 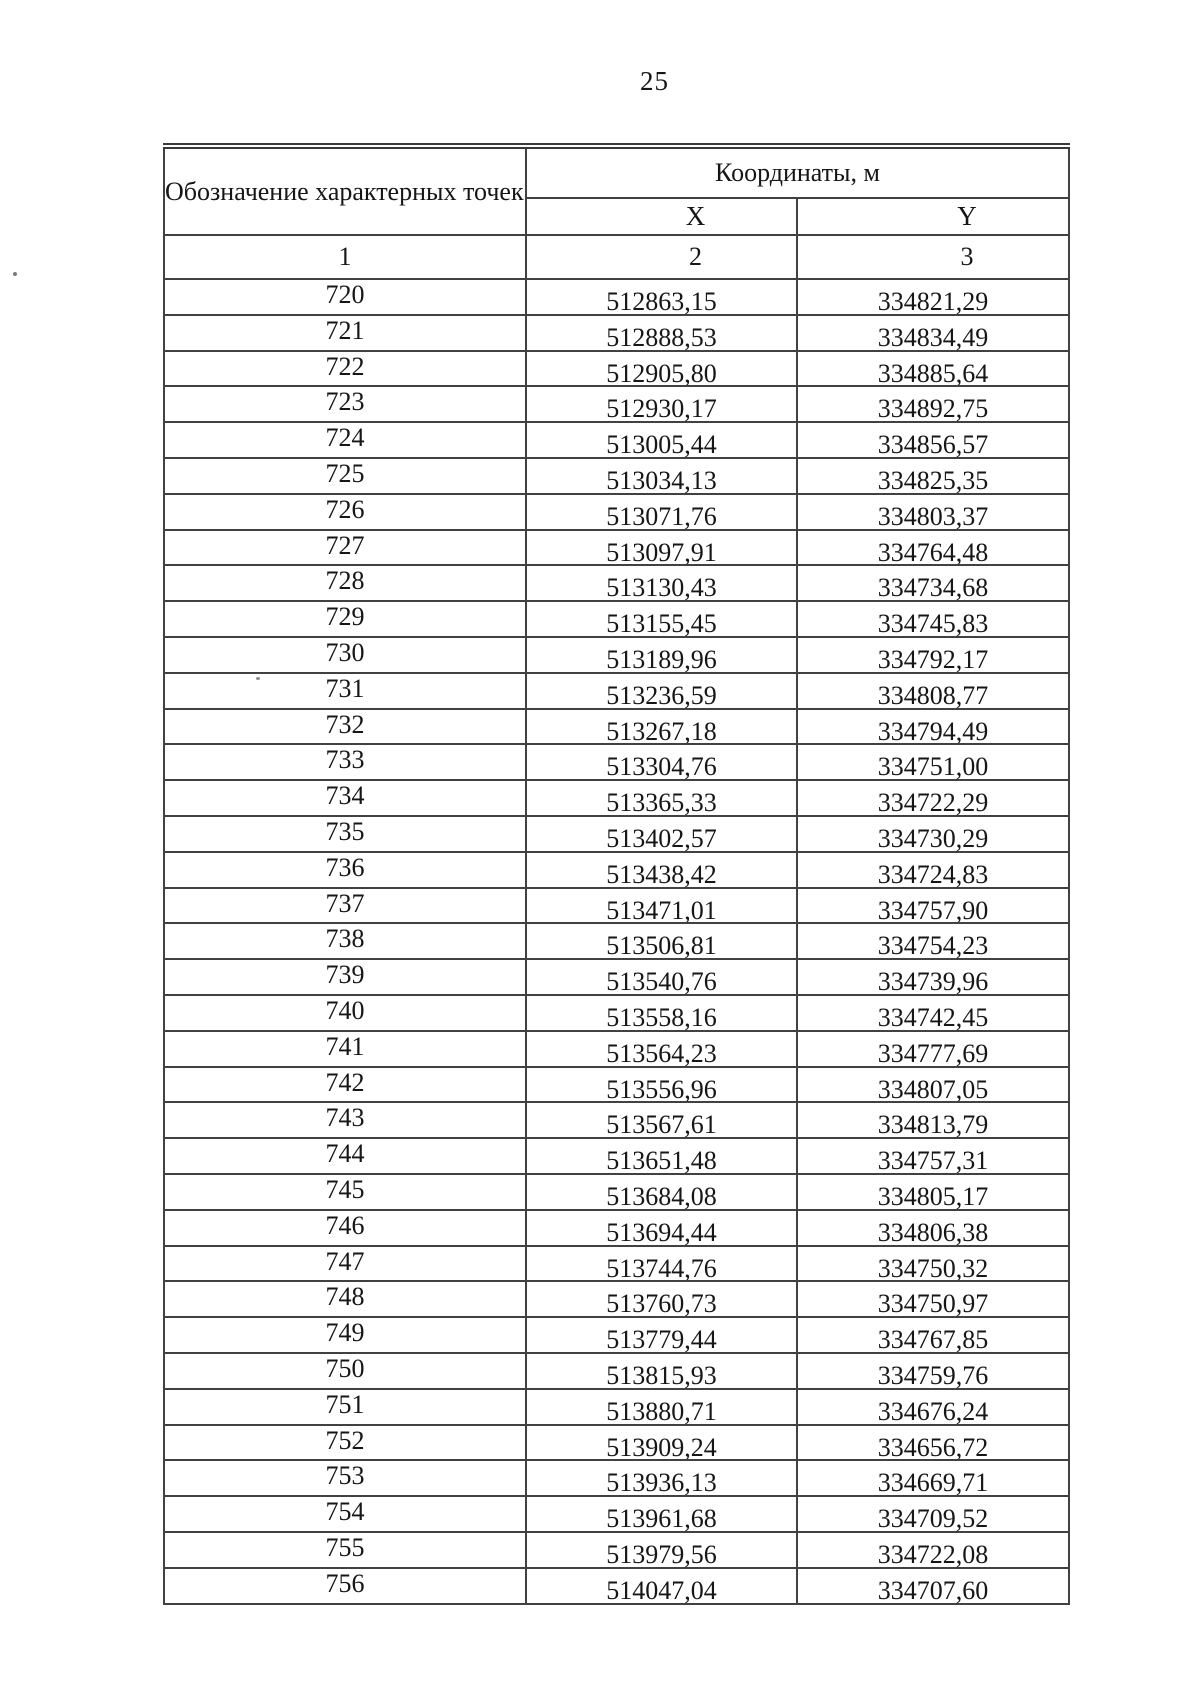 What do you see at coordinates (345, 1547) in the screenshot?
I see `point-cell-value: 755` at bounding box center [345, 1547].